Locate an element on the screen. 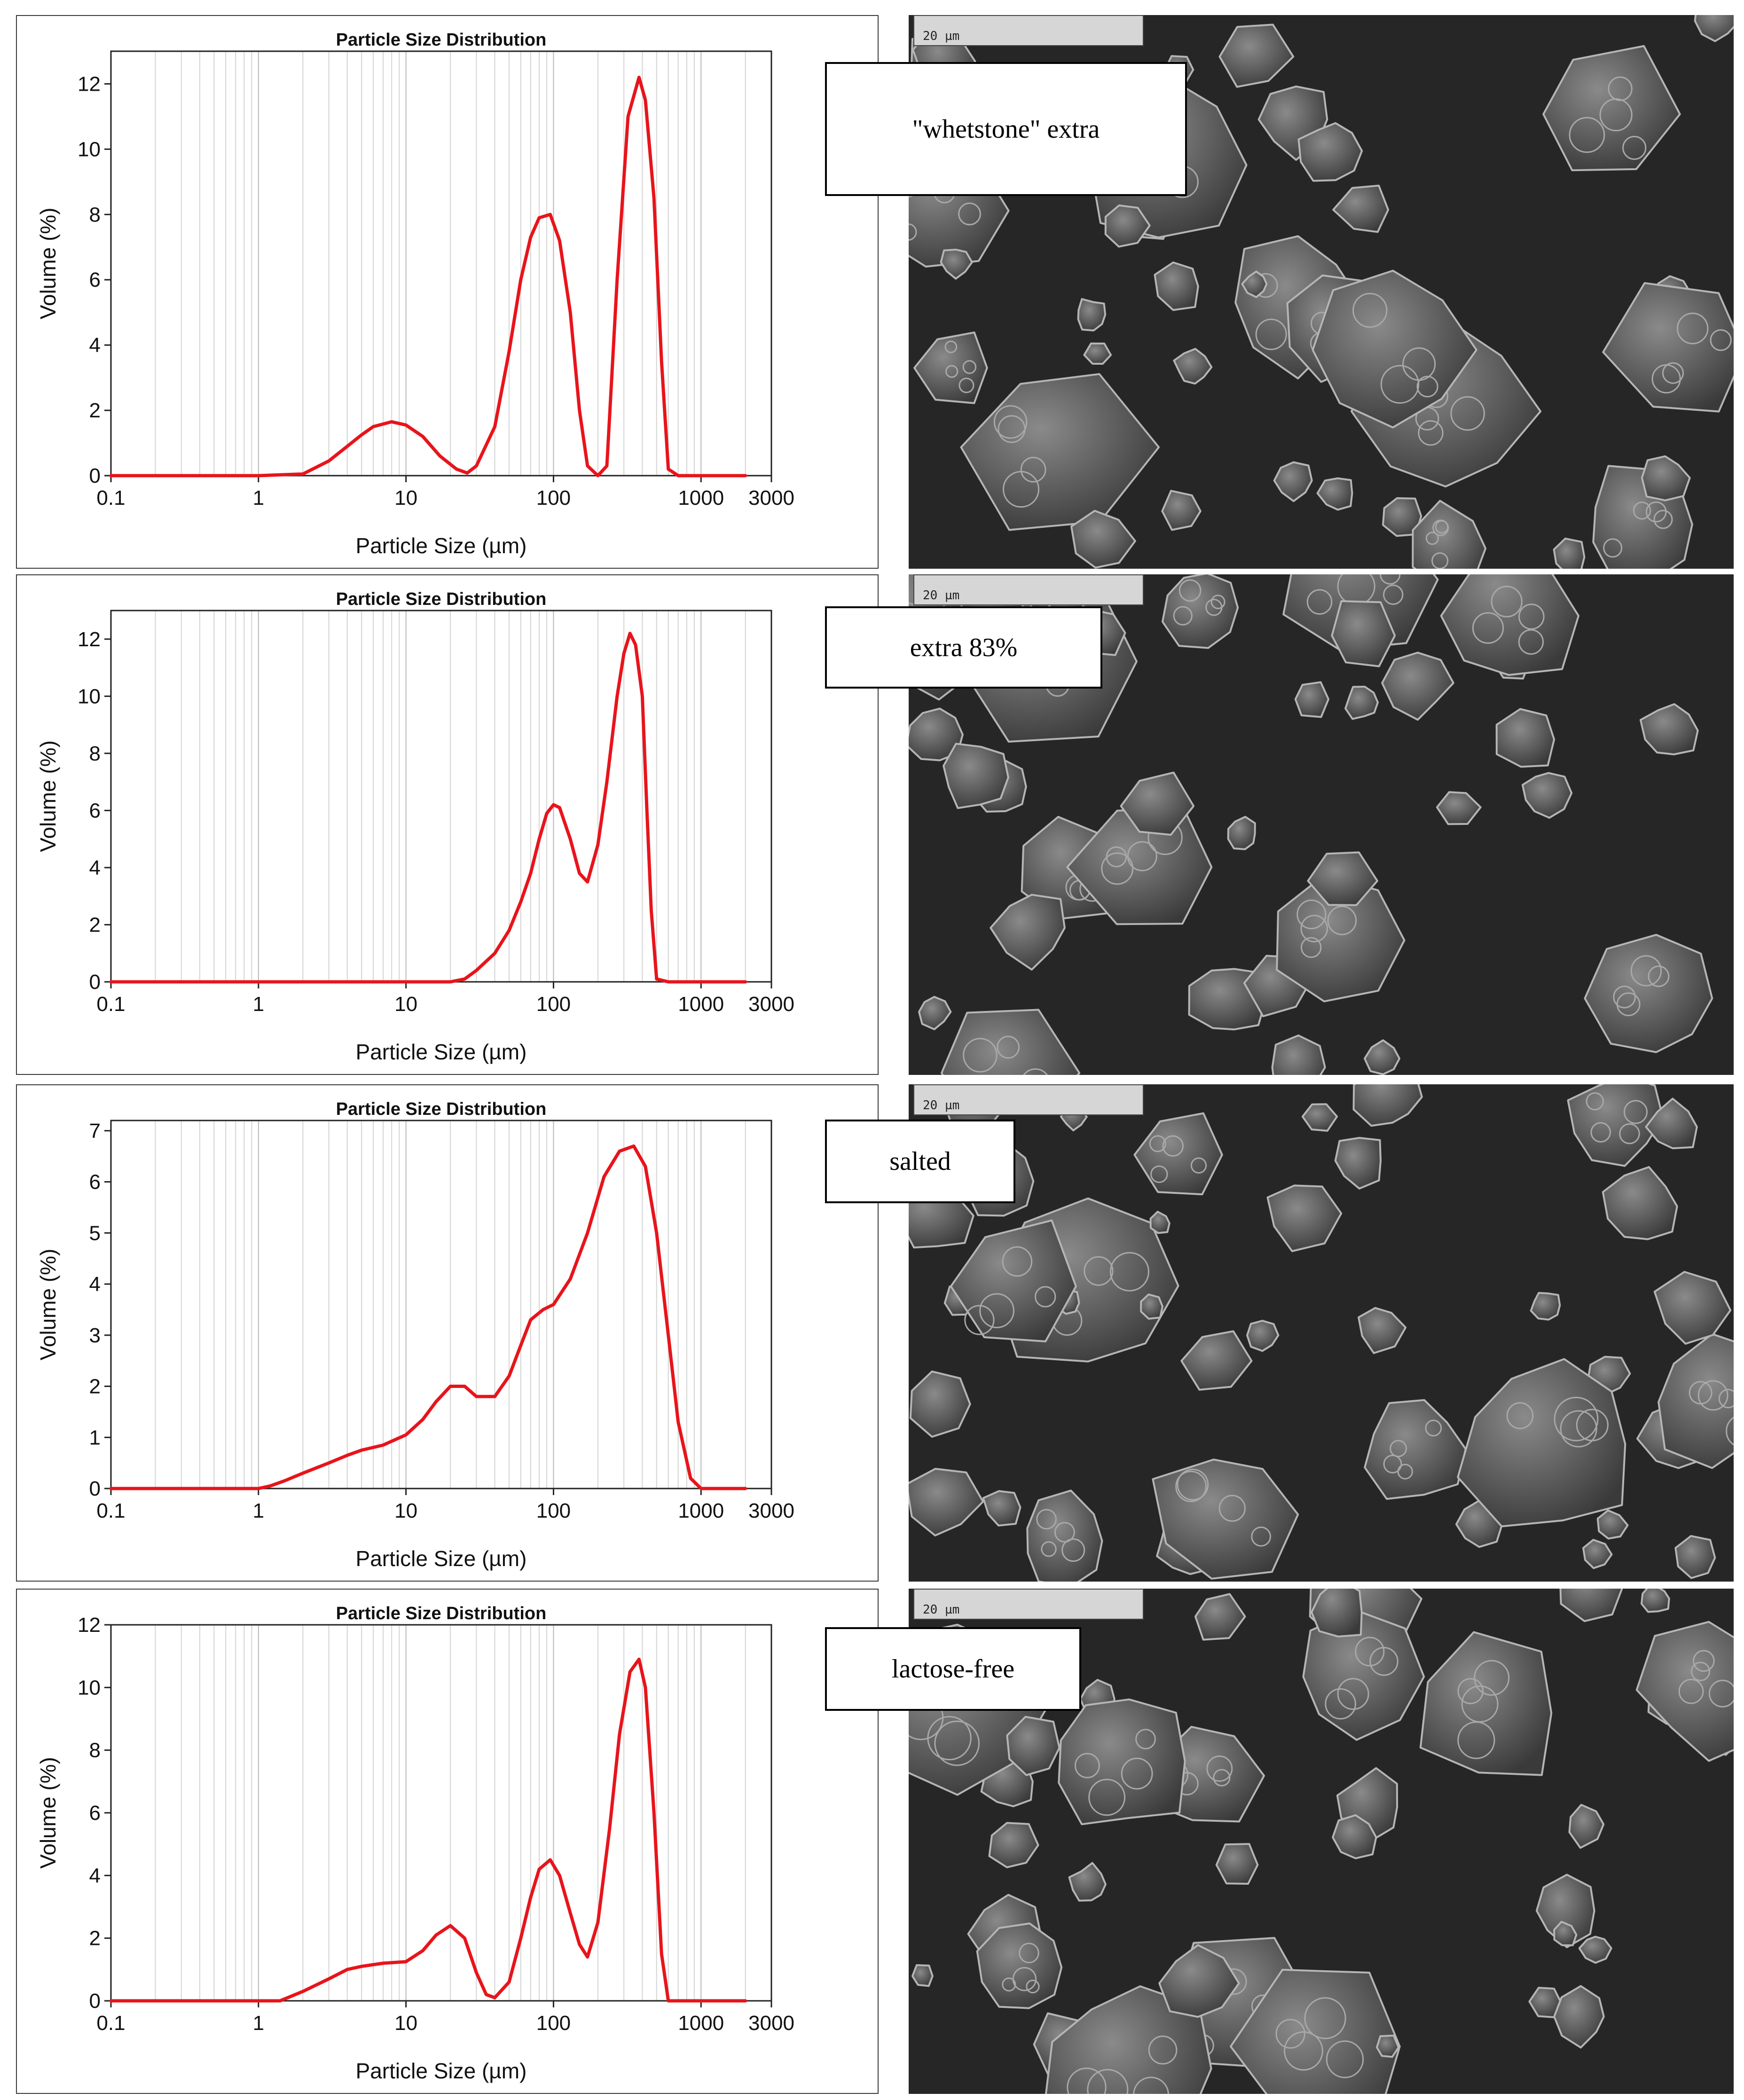 Image resolution: width=1744 pixels, height=2100 pixels. y-tick-label: 0 is located at coordinates (95, 1488).